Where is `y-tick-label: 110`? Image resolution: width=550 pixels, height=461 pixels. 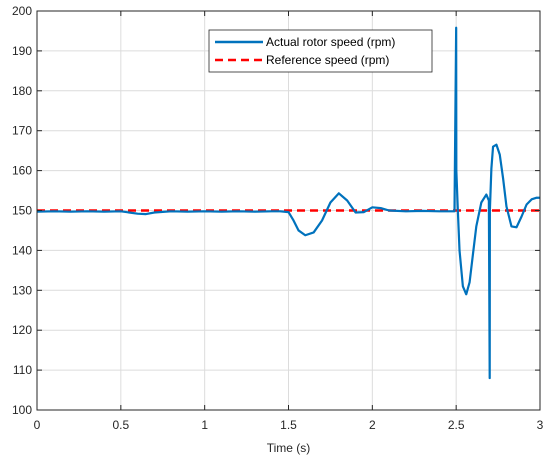 y-tick-label: 110 is located at coordinates (22, 370).